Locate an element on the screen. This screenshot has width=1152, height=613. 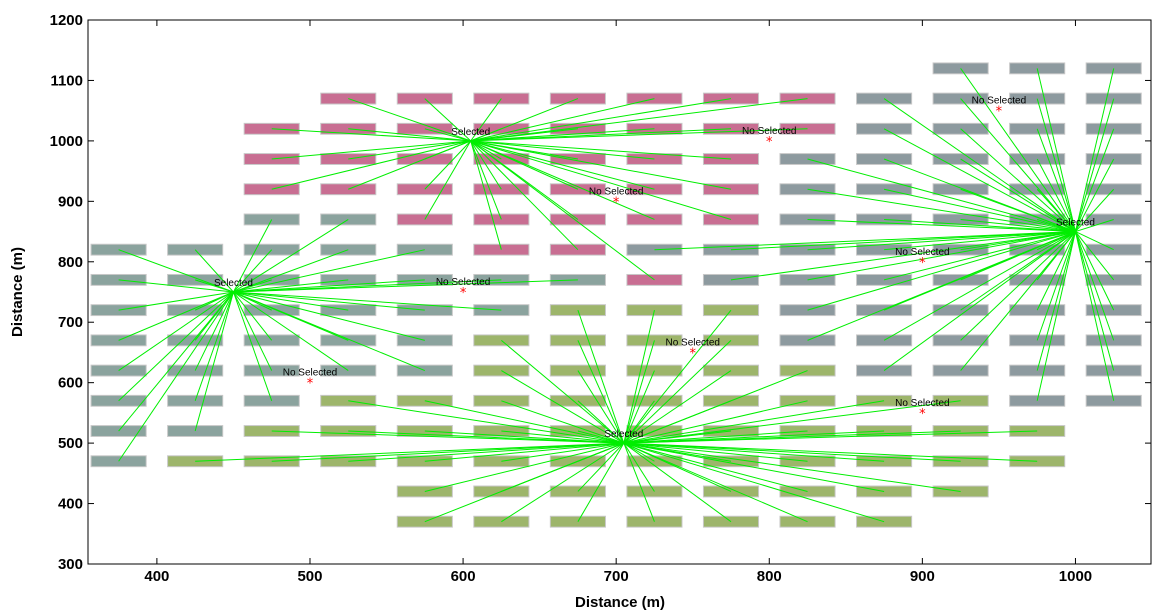
y-axis-title: Distance (m) is located at coordinates (17, 292).